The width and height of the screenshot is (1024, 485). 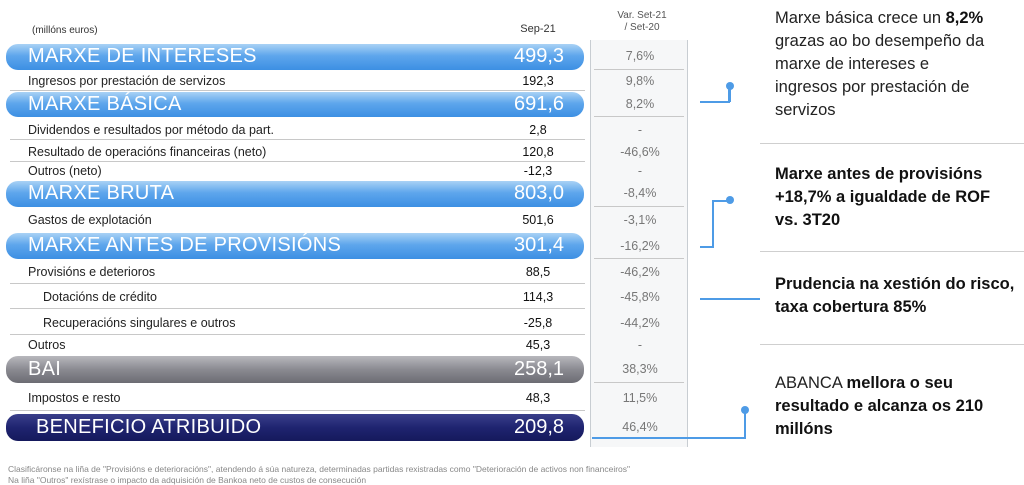 I want to click on row-label: MARXE BRUTA, so click(x=101, y=193).